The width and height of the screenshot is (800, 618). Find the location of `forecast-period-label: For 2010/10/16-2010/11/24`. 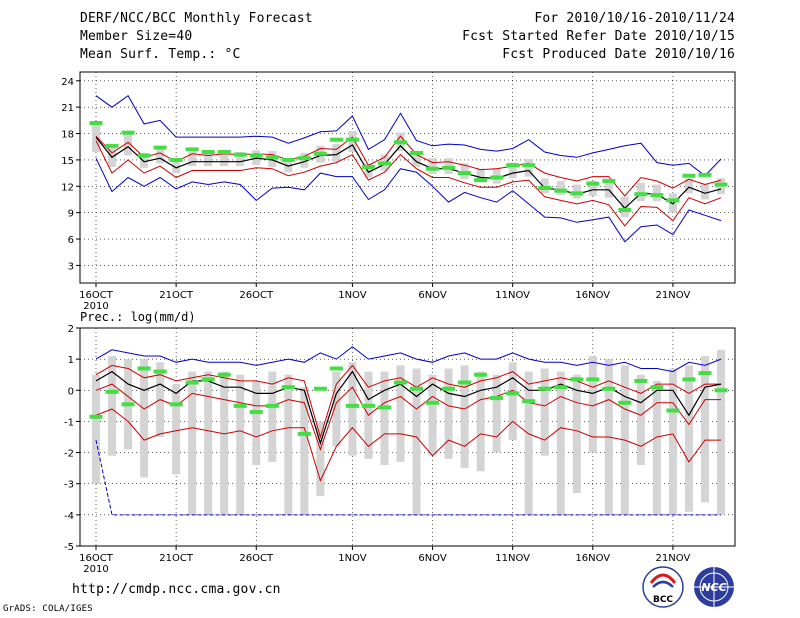

forecast-period-label: For 2010/10/16-2010/11/24 is located at coordinates (634, 18).